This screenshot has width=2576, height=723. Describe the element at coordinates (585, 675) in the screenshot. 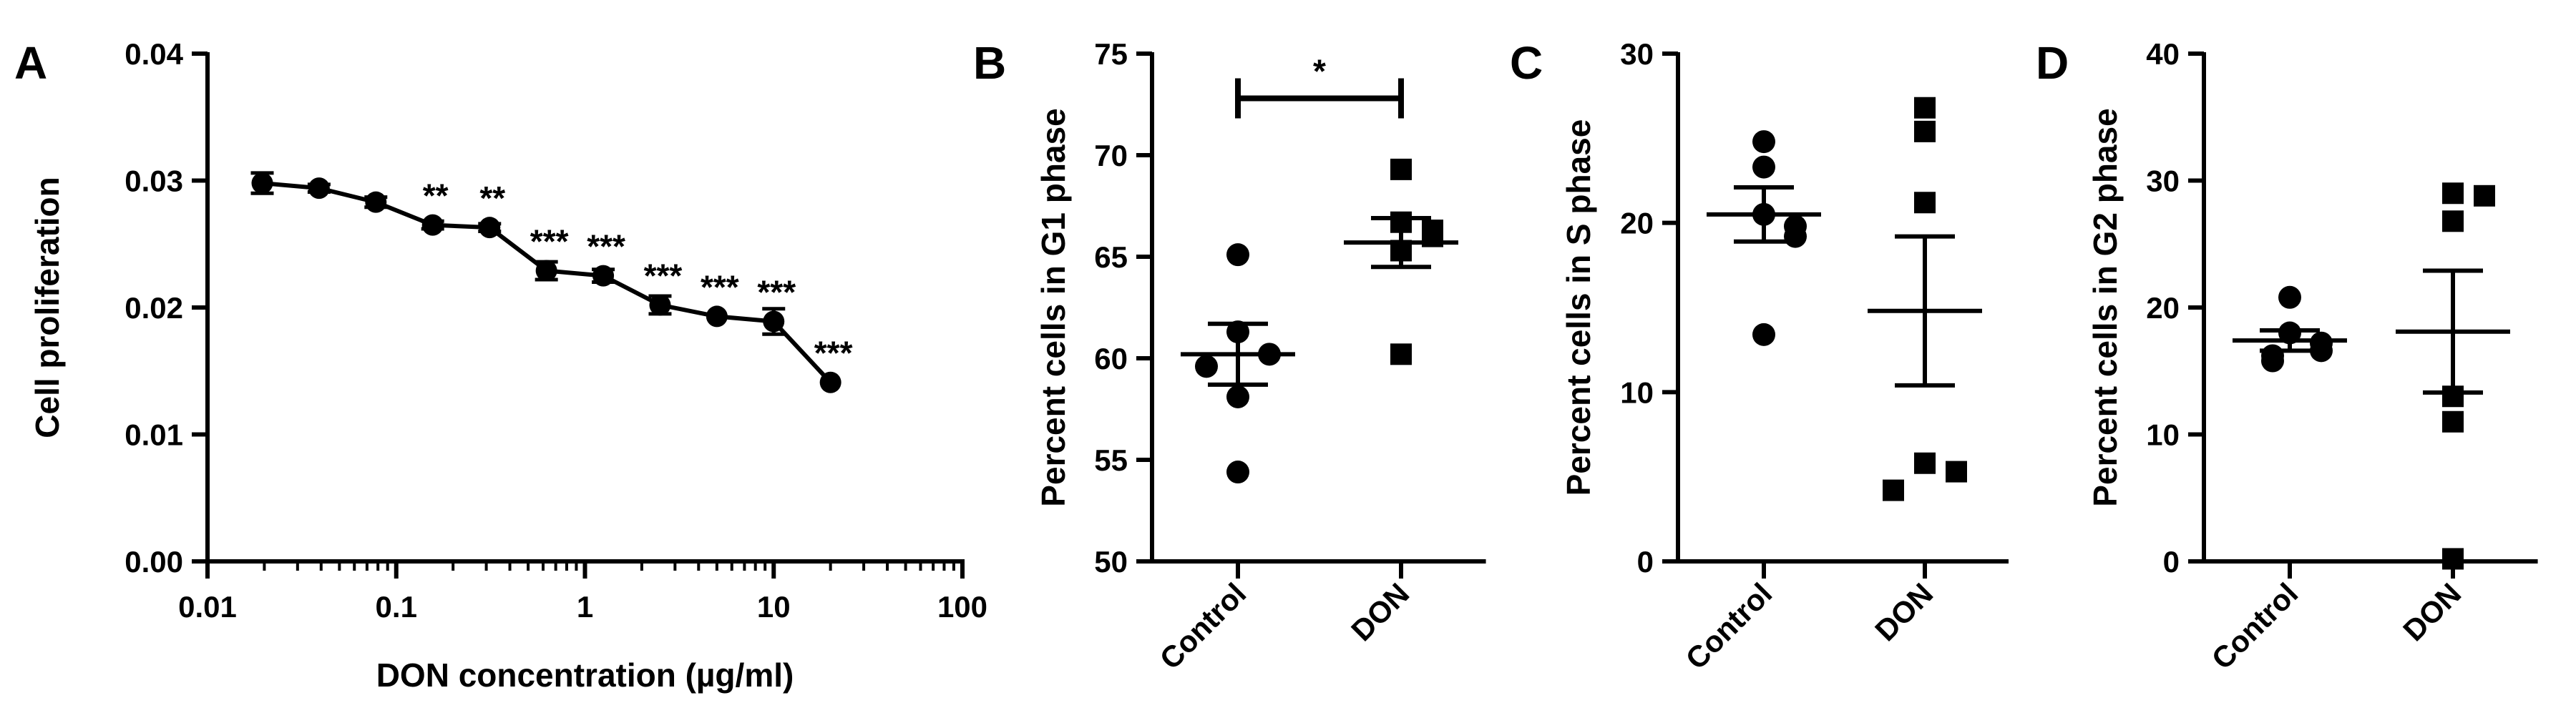

I see `x-axis-label: DON concentration (µg/ml)` at that location.